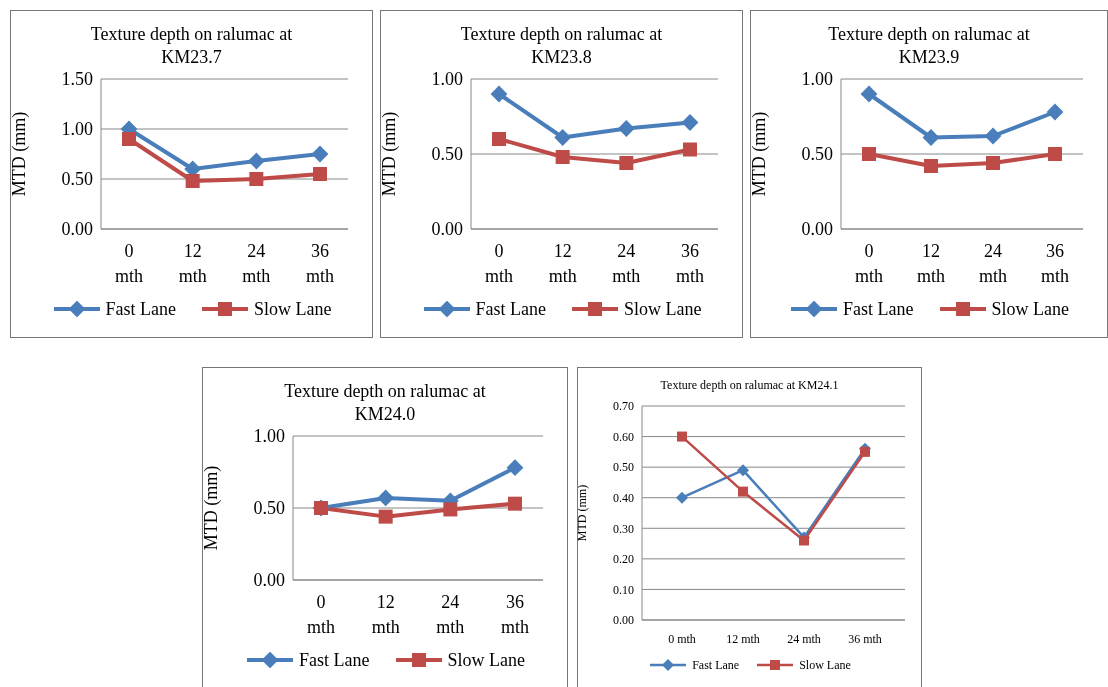 The height and width of the screenshot is (687, 1108). Describe the element at coordinates (623, 528) in the screenshot. I see `y-tick-label: 0.30` at that location.